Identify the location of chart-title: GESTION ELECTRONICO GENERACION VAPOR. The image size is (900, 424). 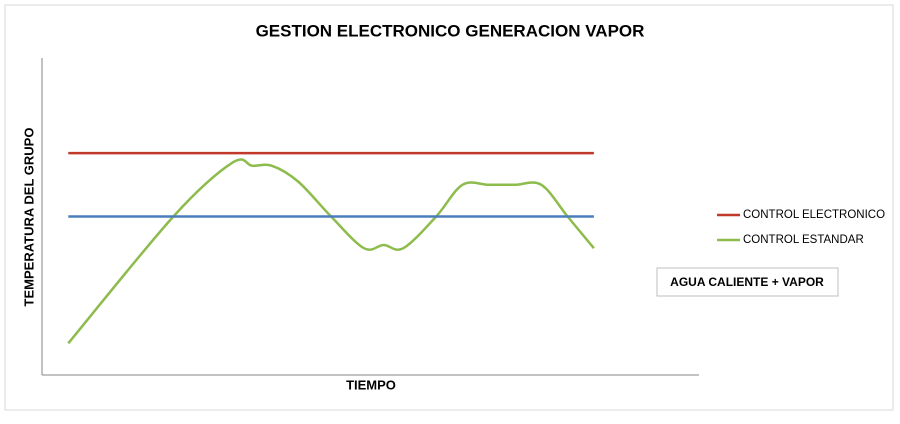
(450, 30).